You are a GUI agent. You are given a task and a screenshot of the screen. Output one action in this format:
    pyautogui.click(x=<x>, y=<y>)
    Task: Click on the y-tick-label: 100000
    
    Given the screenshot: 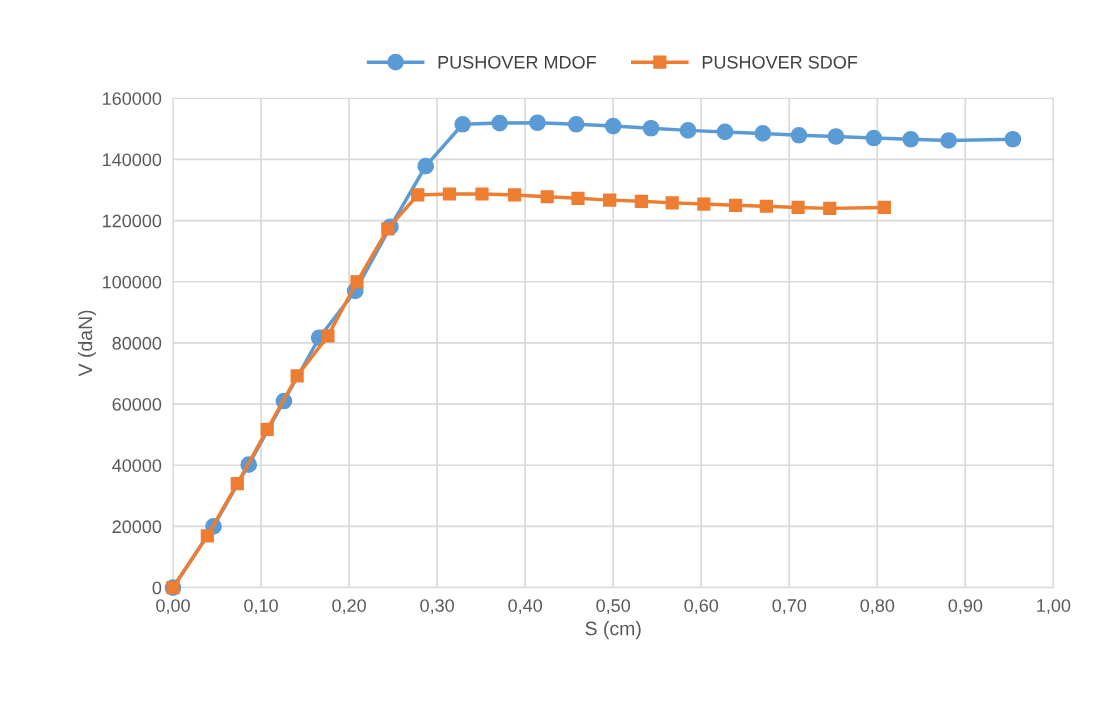 What is the action you would take?
    pyautogui.click(x=132, y=282)
    